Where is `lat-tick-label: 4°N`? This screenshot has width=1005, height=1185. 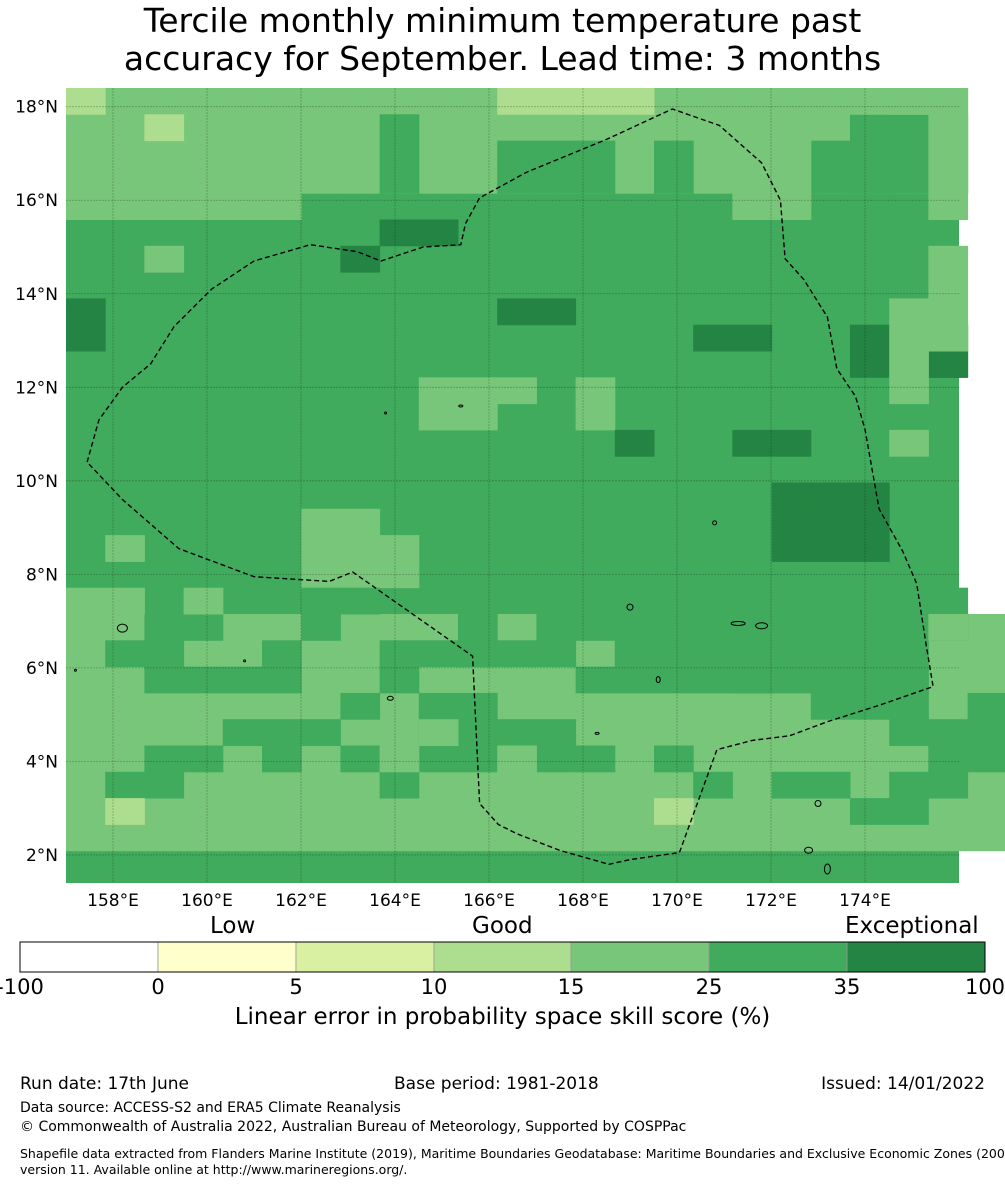
lat-tick-label: 4°N is located at coordinates (42, 762).